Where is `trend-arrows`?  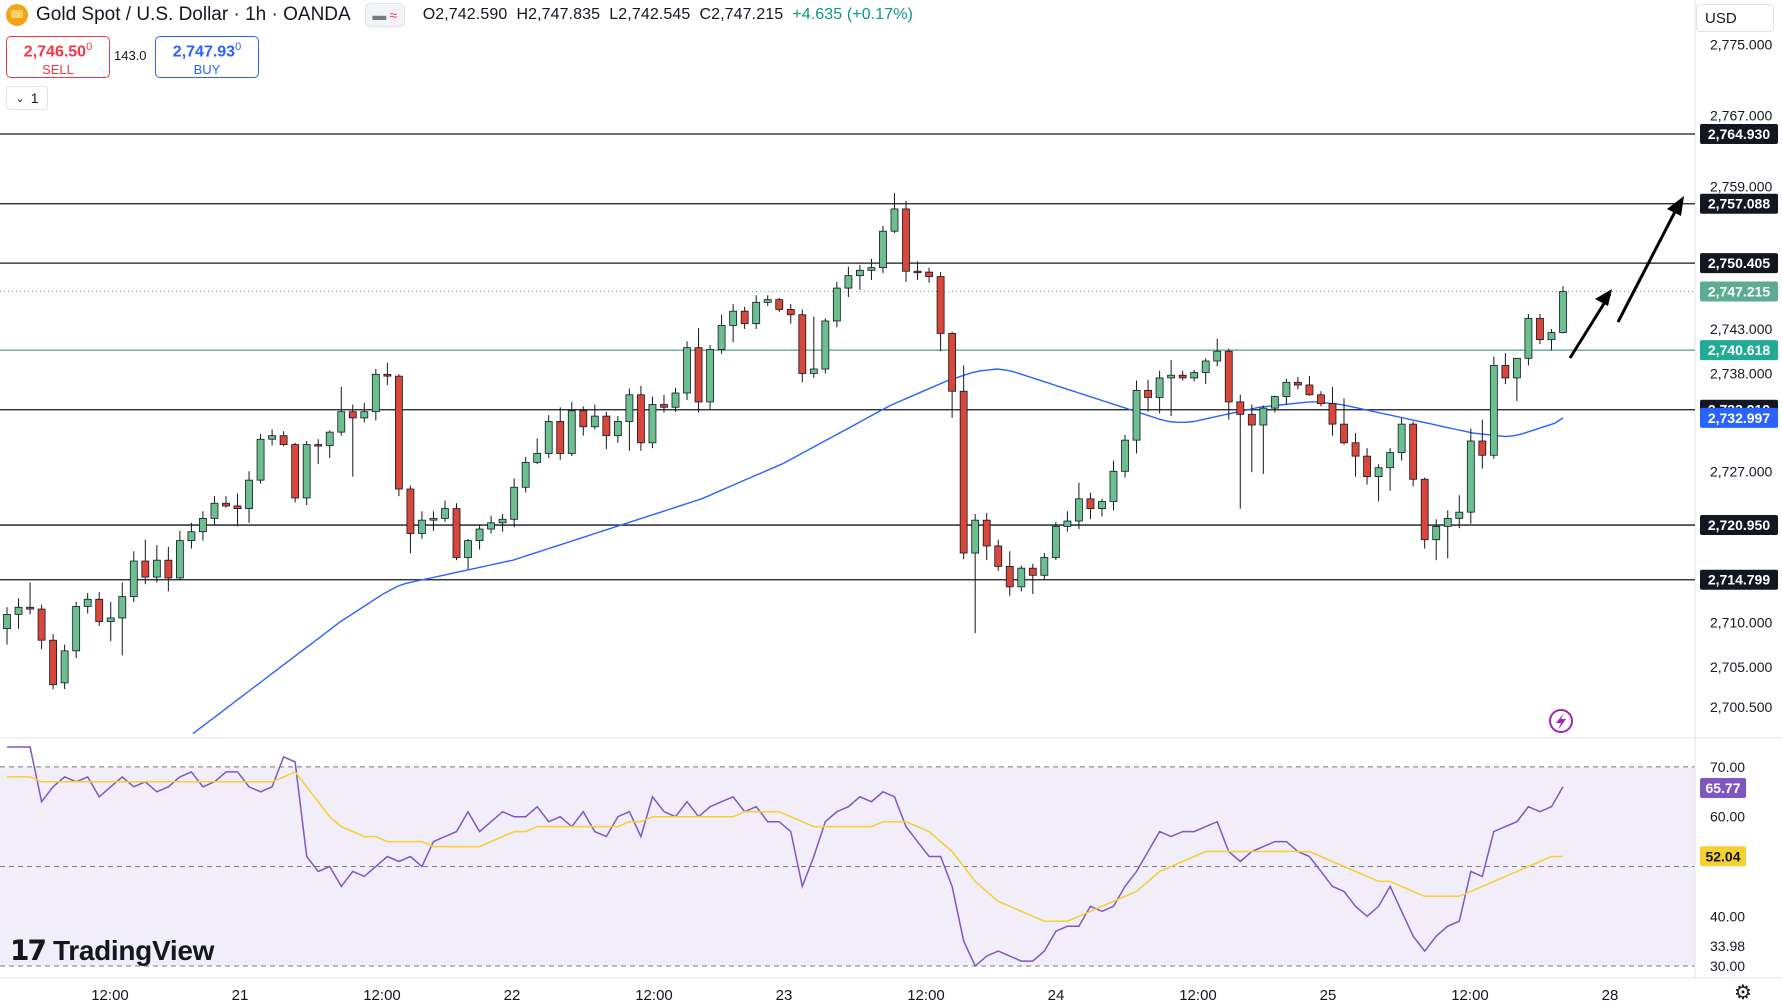
trend-arrows is located at coordinates (1626, 277).